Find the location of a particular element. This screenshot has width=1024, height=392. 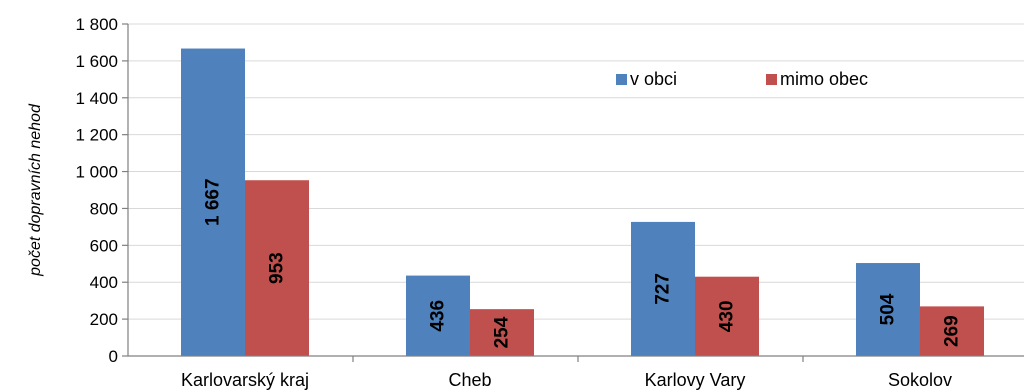

x-tick-label: Cheb is located at coordinates (469, 380).